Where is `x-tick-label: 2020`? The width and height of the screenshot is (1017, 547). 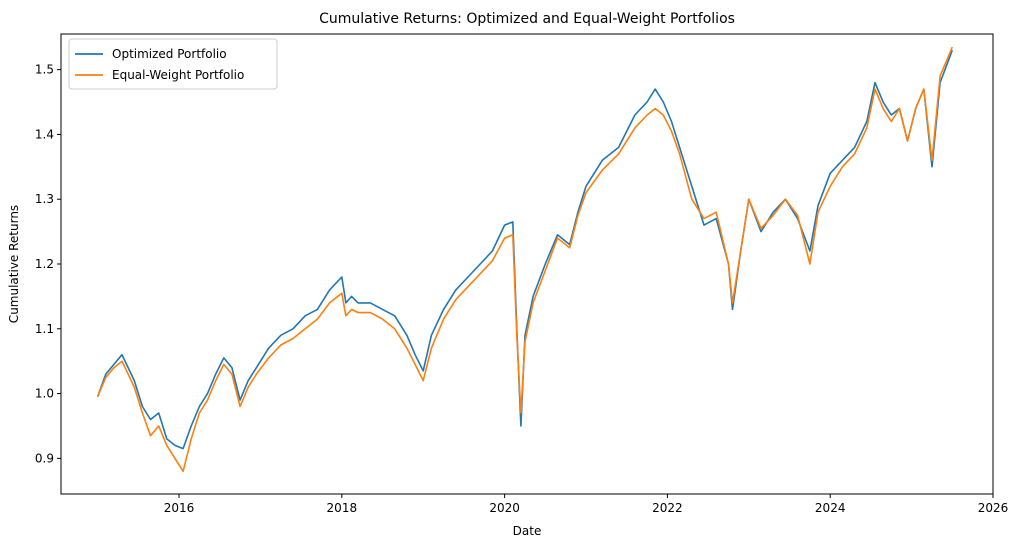 x-tick-label: 2020 is located at coordinates (504, 508).